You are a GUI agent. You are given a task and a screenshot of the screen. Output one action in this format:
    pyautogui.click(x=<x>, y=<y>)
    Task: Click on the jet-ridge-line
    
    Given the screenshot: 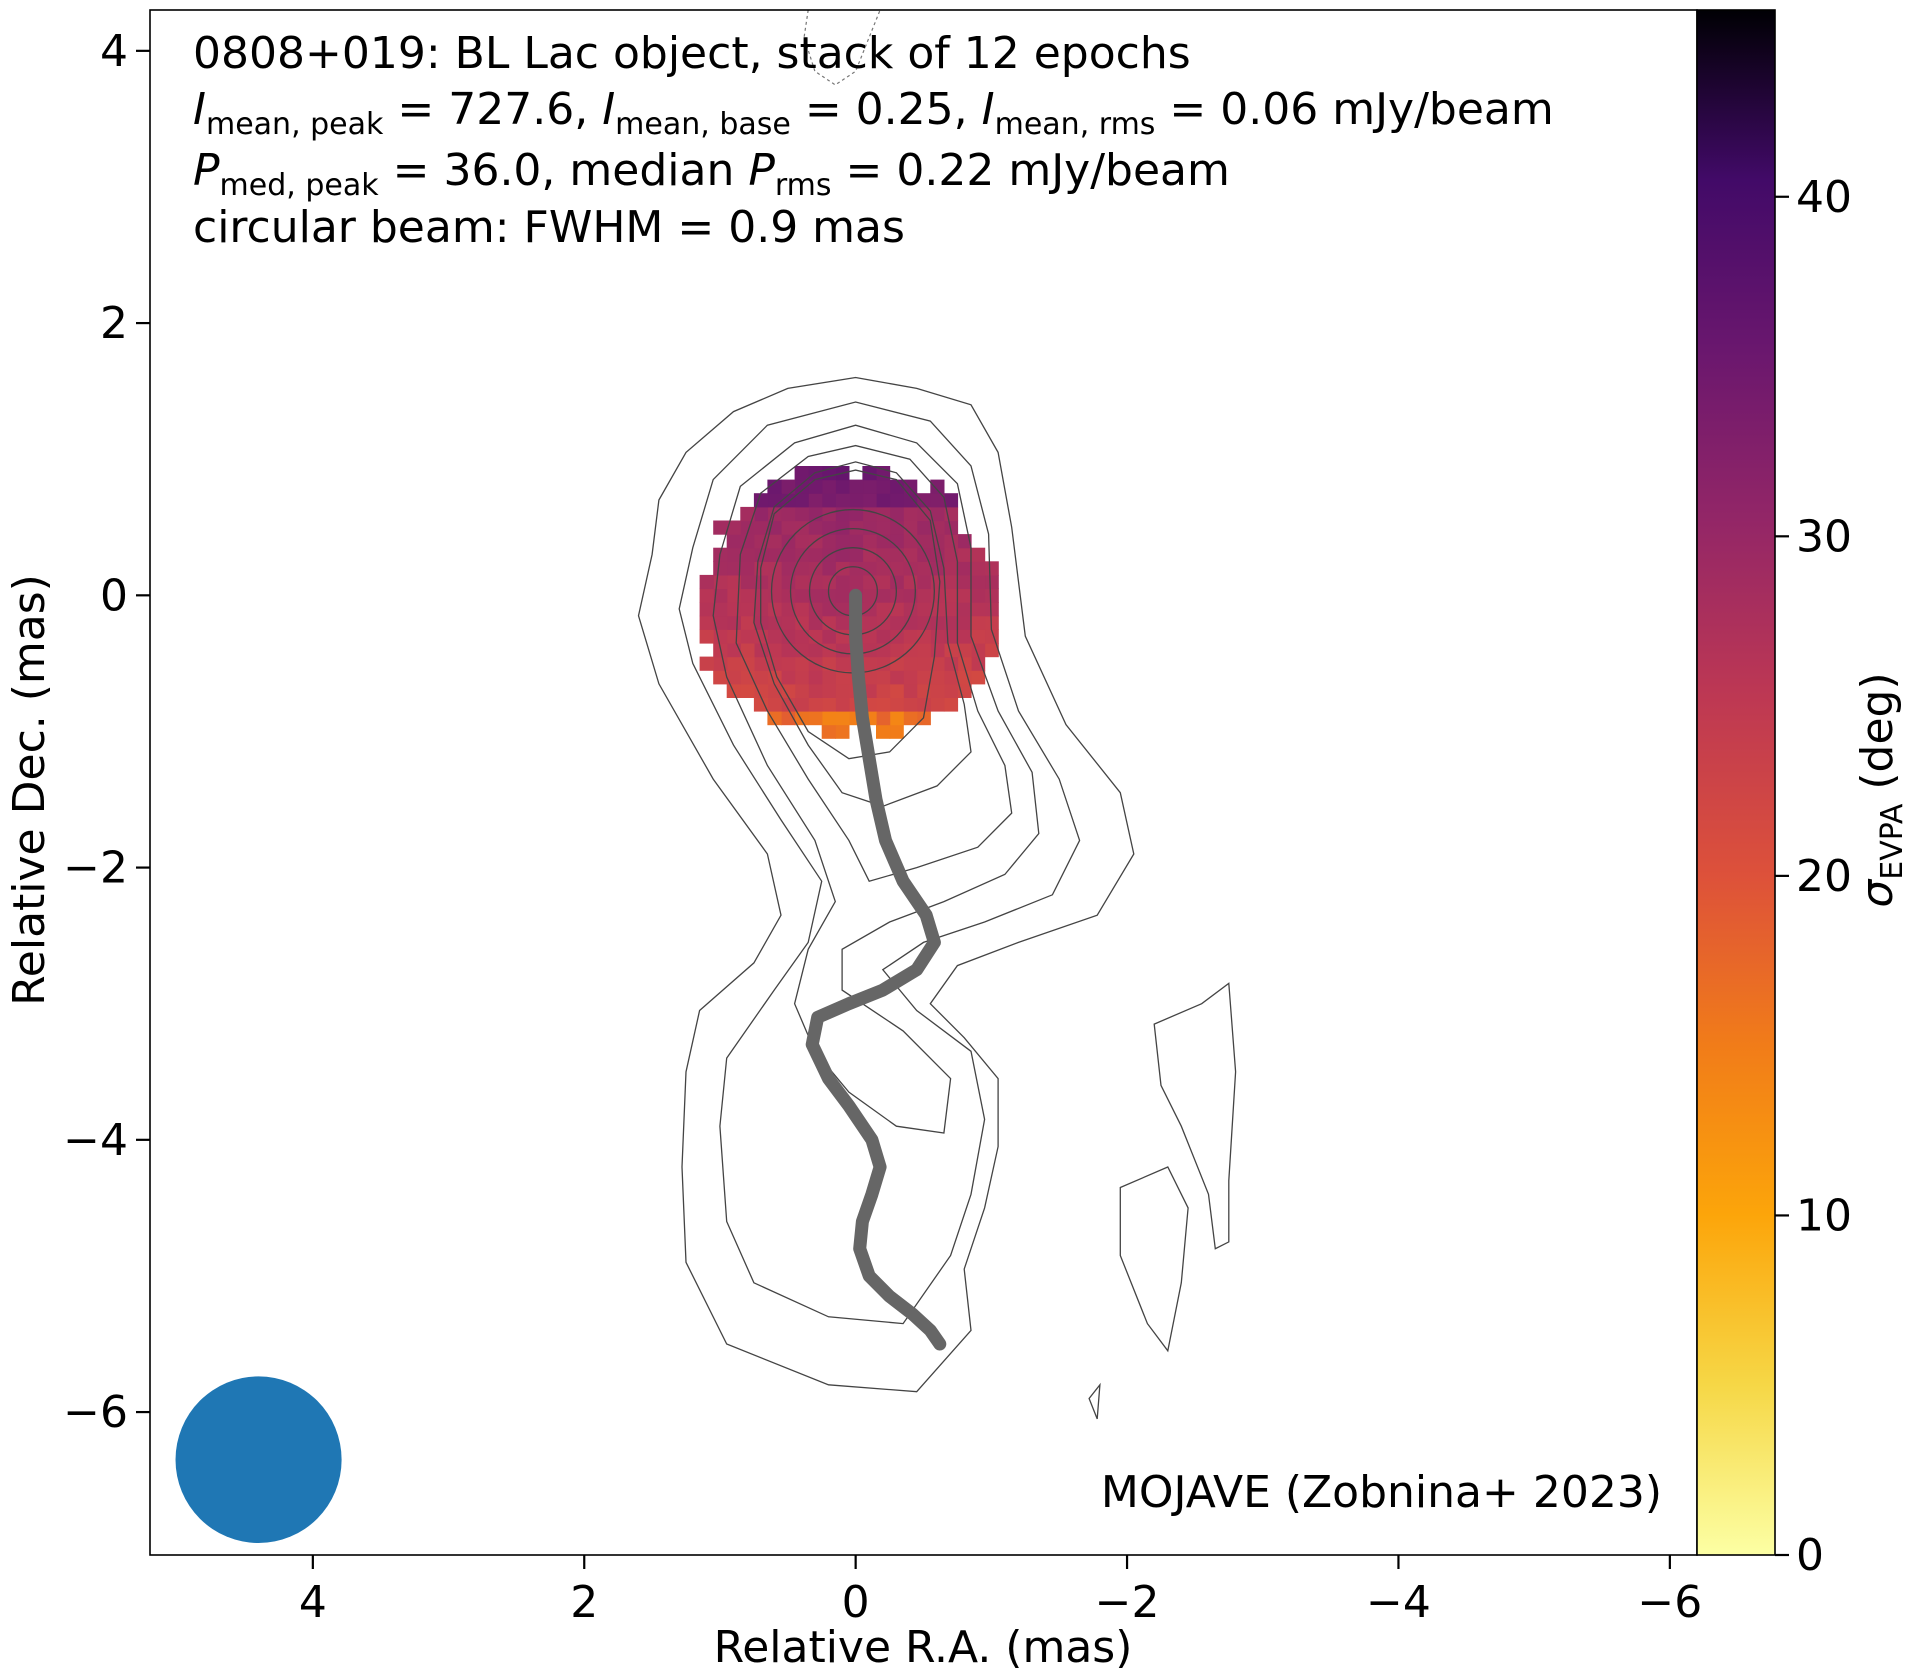 What is the action you would take?
    pyautogui.click(x=876, y=969)
    